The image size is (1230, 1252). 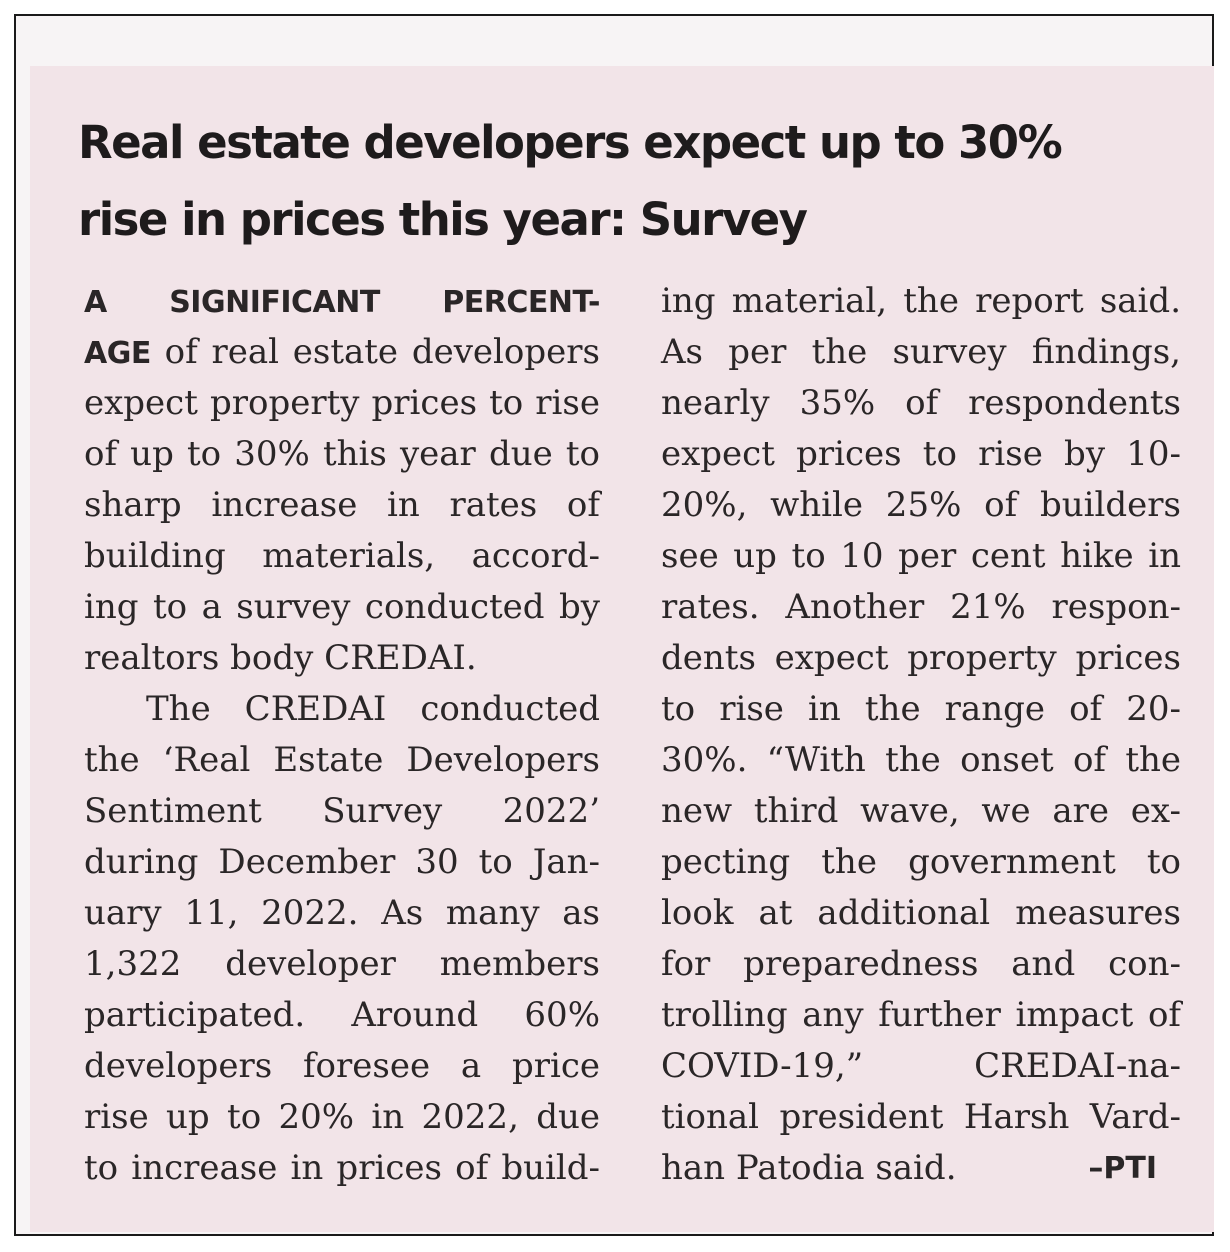 I want to click on body-line: expect property prices to rise, so click(x=342, y=403).